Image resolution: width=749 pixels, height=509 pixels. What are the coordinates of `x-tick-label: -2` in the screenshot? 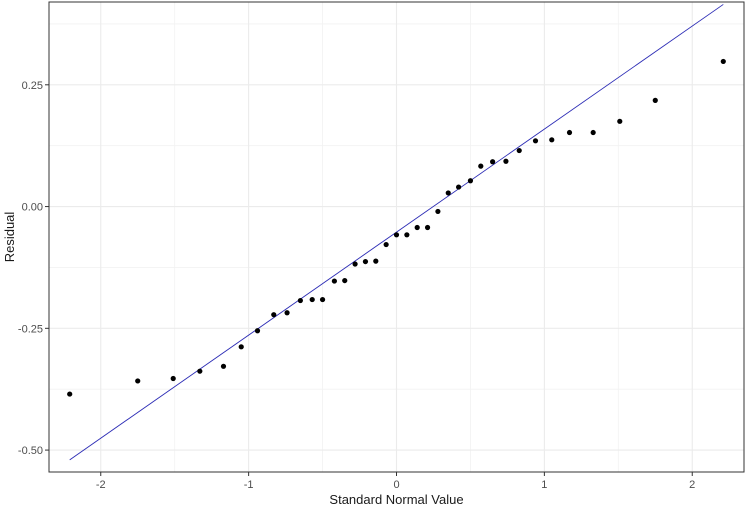 It's located at (101, 485).